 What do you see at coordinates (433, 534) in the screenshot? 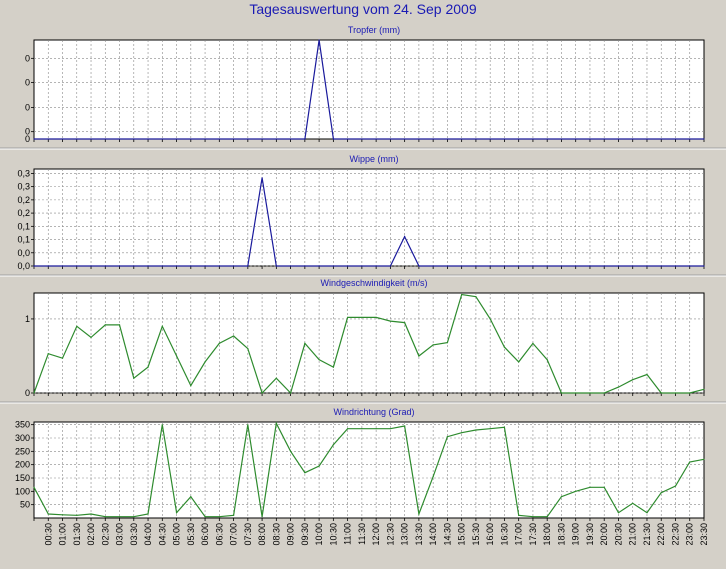
I see `x-tick-label: 14:00` at bounding box center [433, 534].